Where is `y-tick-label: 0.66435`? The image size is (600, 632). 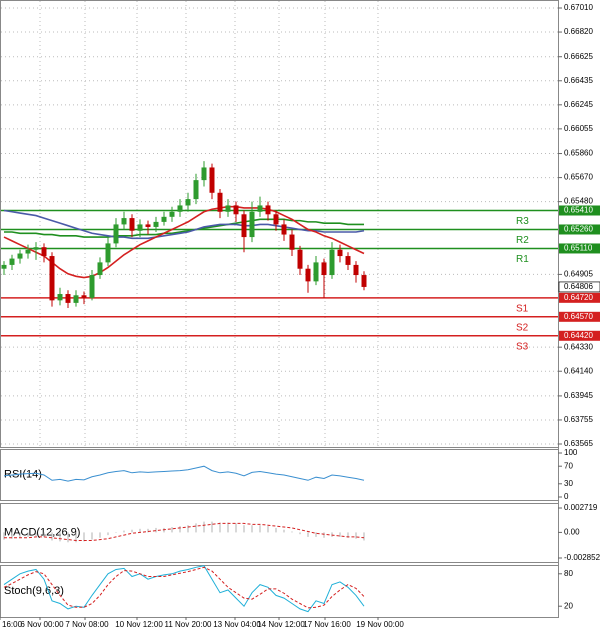
y-tick-label: 0.66435 is located at coordinates (578, 80).